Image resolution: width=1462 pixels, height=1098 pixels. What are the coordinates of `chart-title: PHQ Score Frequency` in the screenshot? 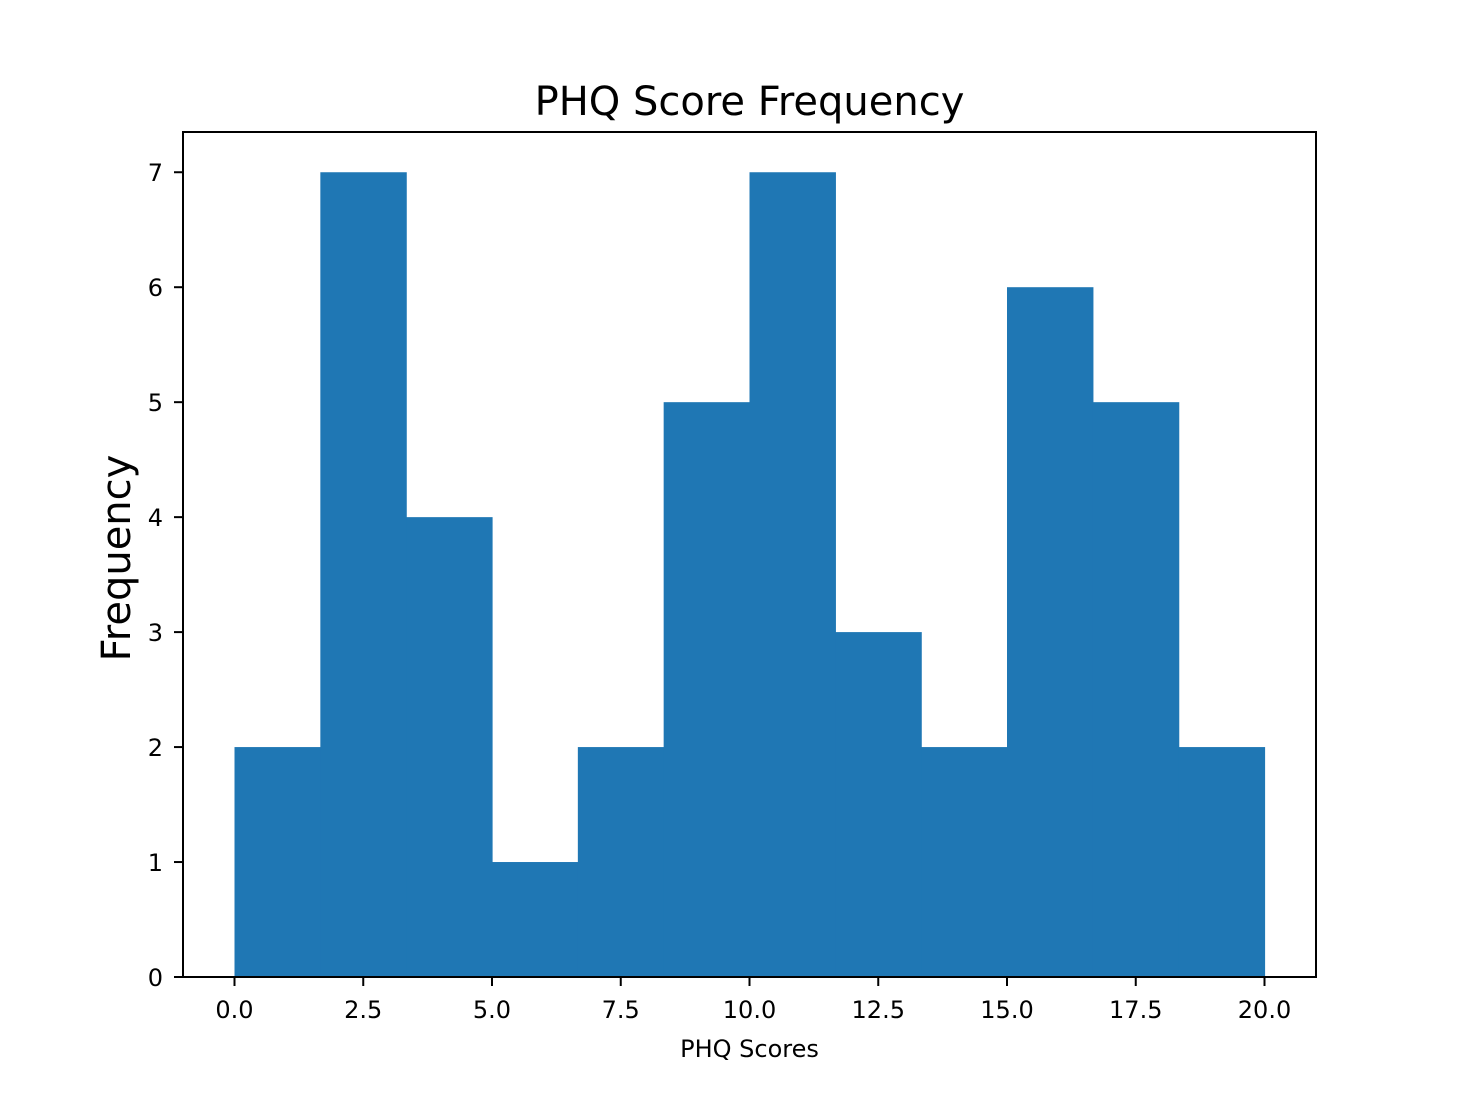 It's located at (750, 102).